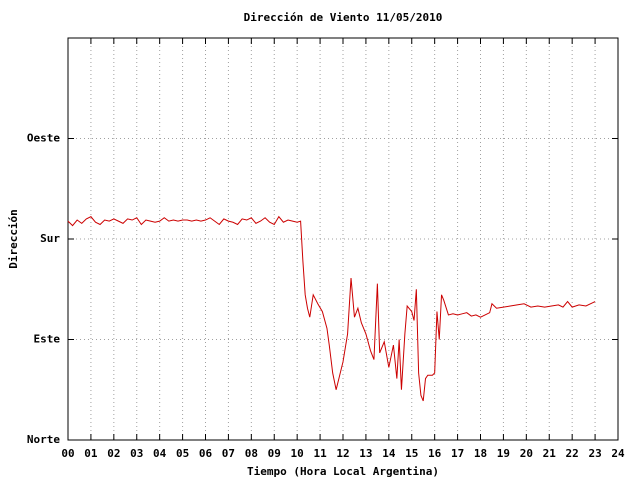 The width and height of the screenshot is (640, 480). What do you see at coordinates (526, 453) in the screenshot?
I see `x-tick-label: 20` at bounding box center [526, 453].